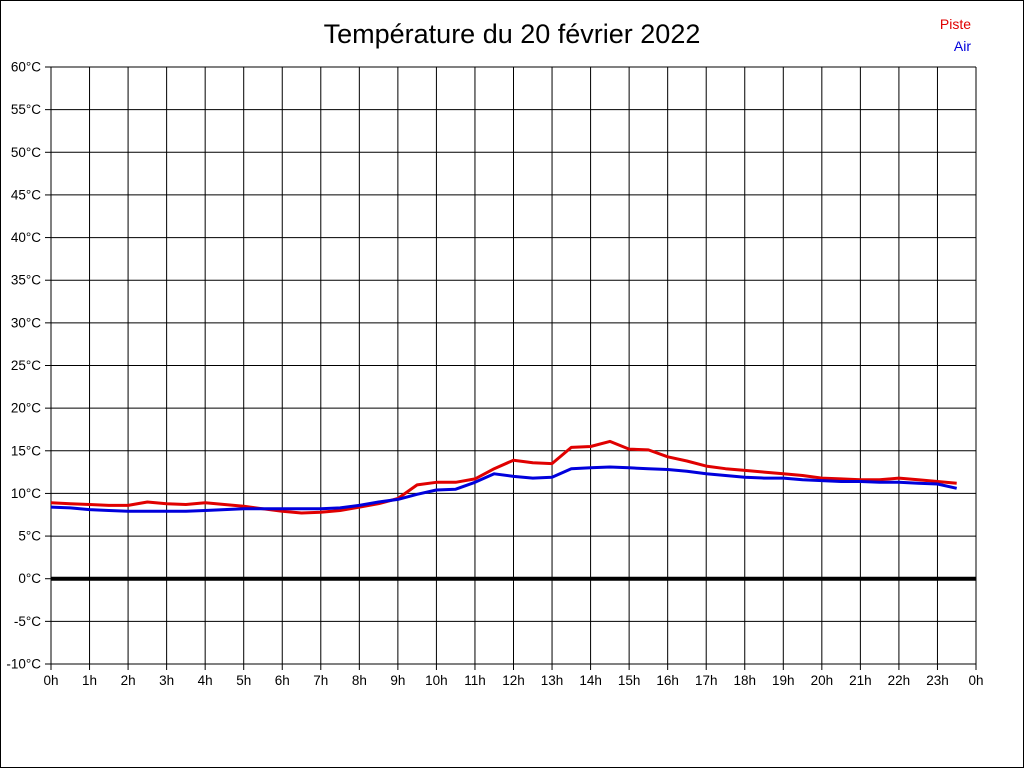  I want to click on svg-text: 21h, so click(860, 680).